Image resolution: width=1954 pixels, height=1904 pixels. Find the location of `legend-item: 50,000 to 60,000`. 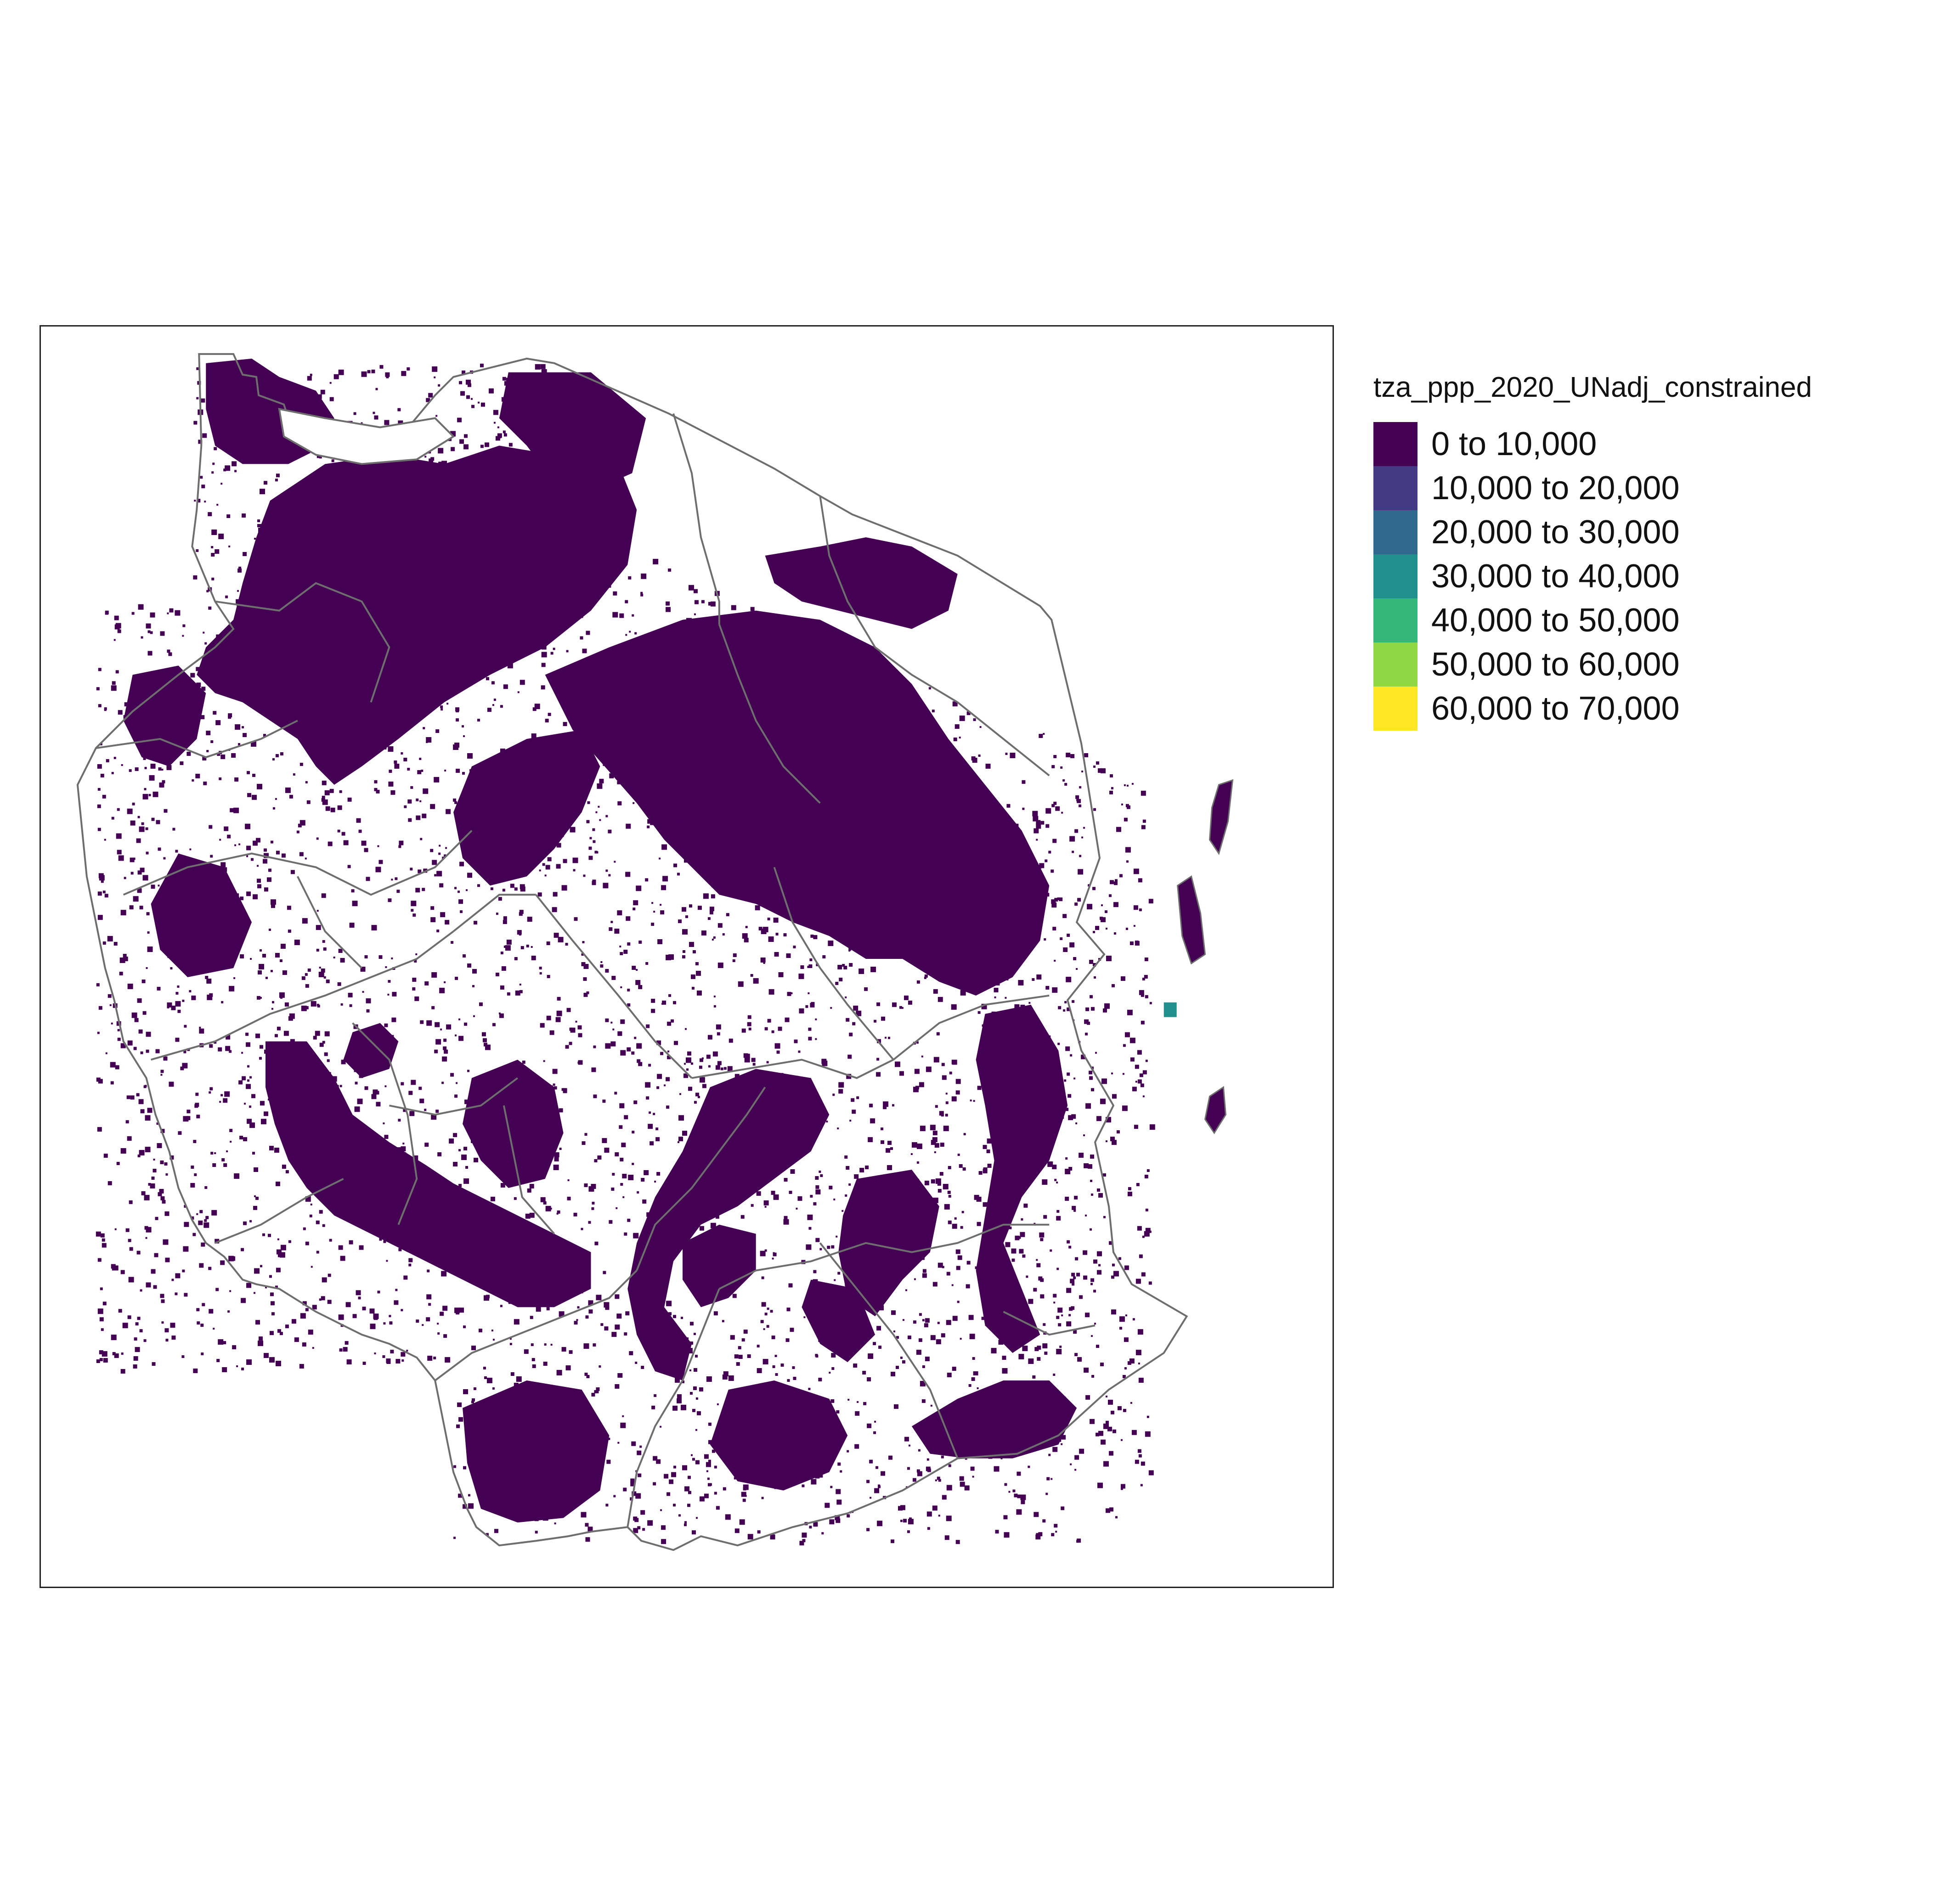

legend-item: 50,000 to 60,000 is located at coordinates (1649, 664).